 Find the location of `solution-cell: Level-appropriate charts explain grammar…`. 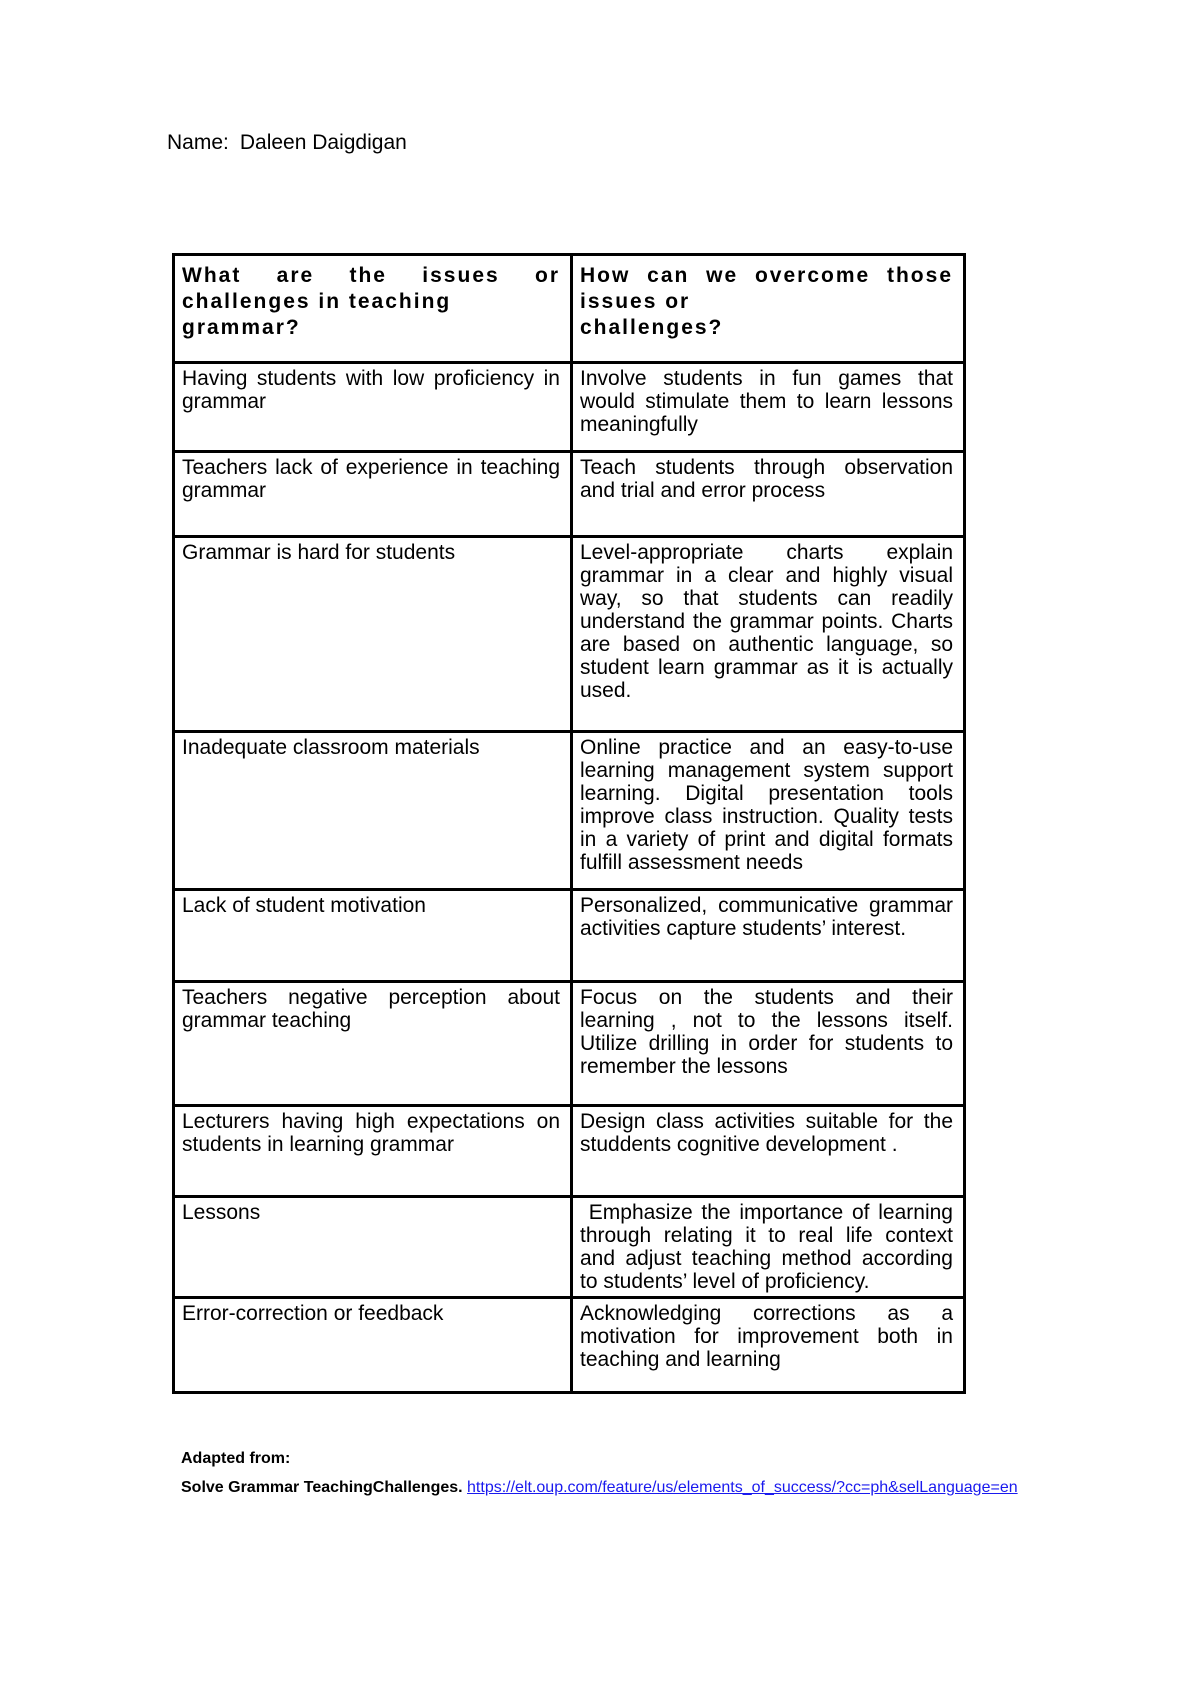

solution-cell: Level-appropriate charts explain grammar… is located at coordinates (768, 634).